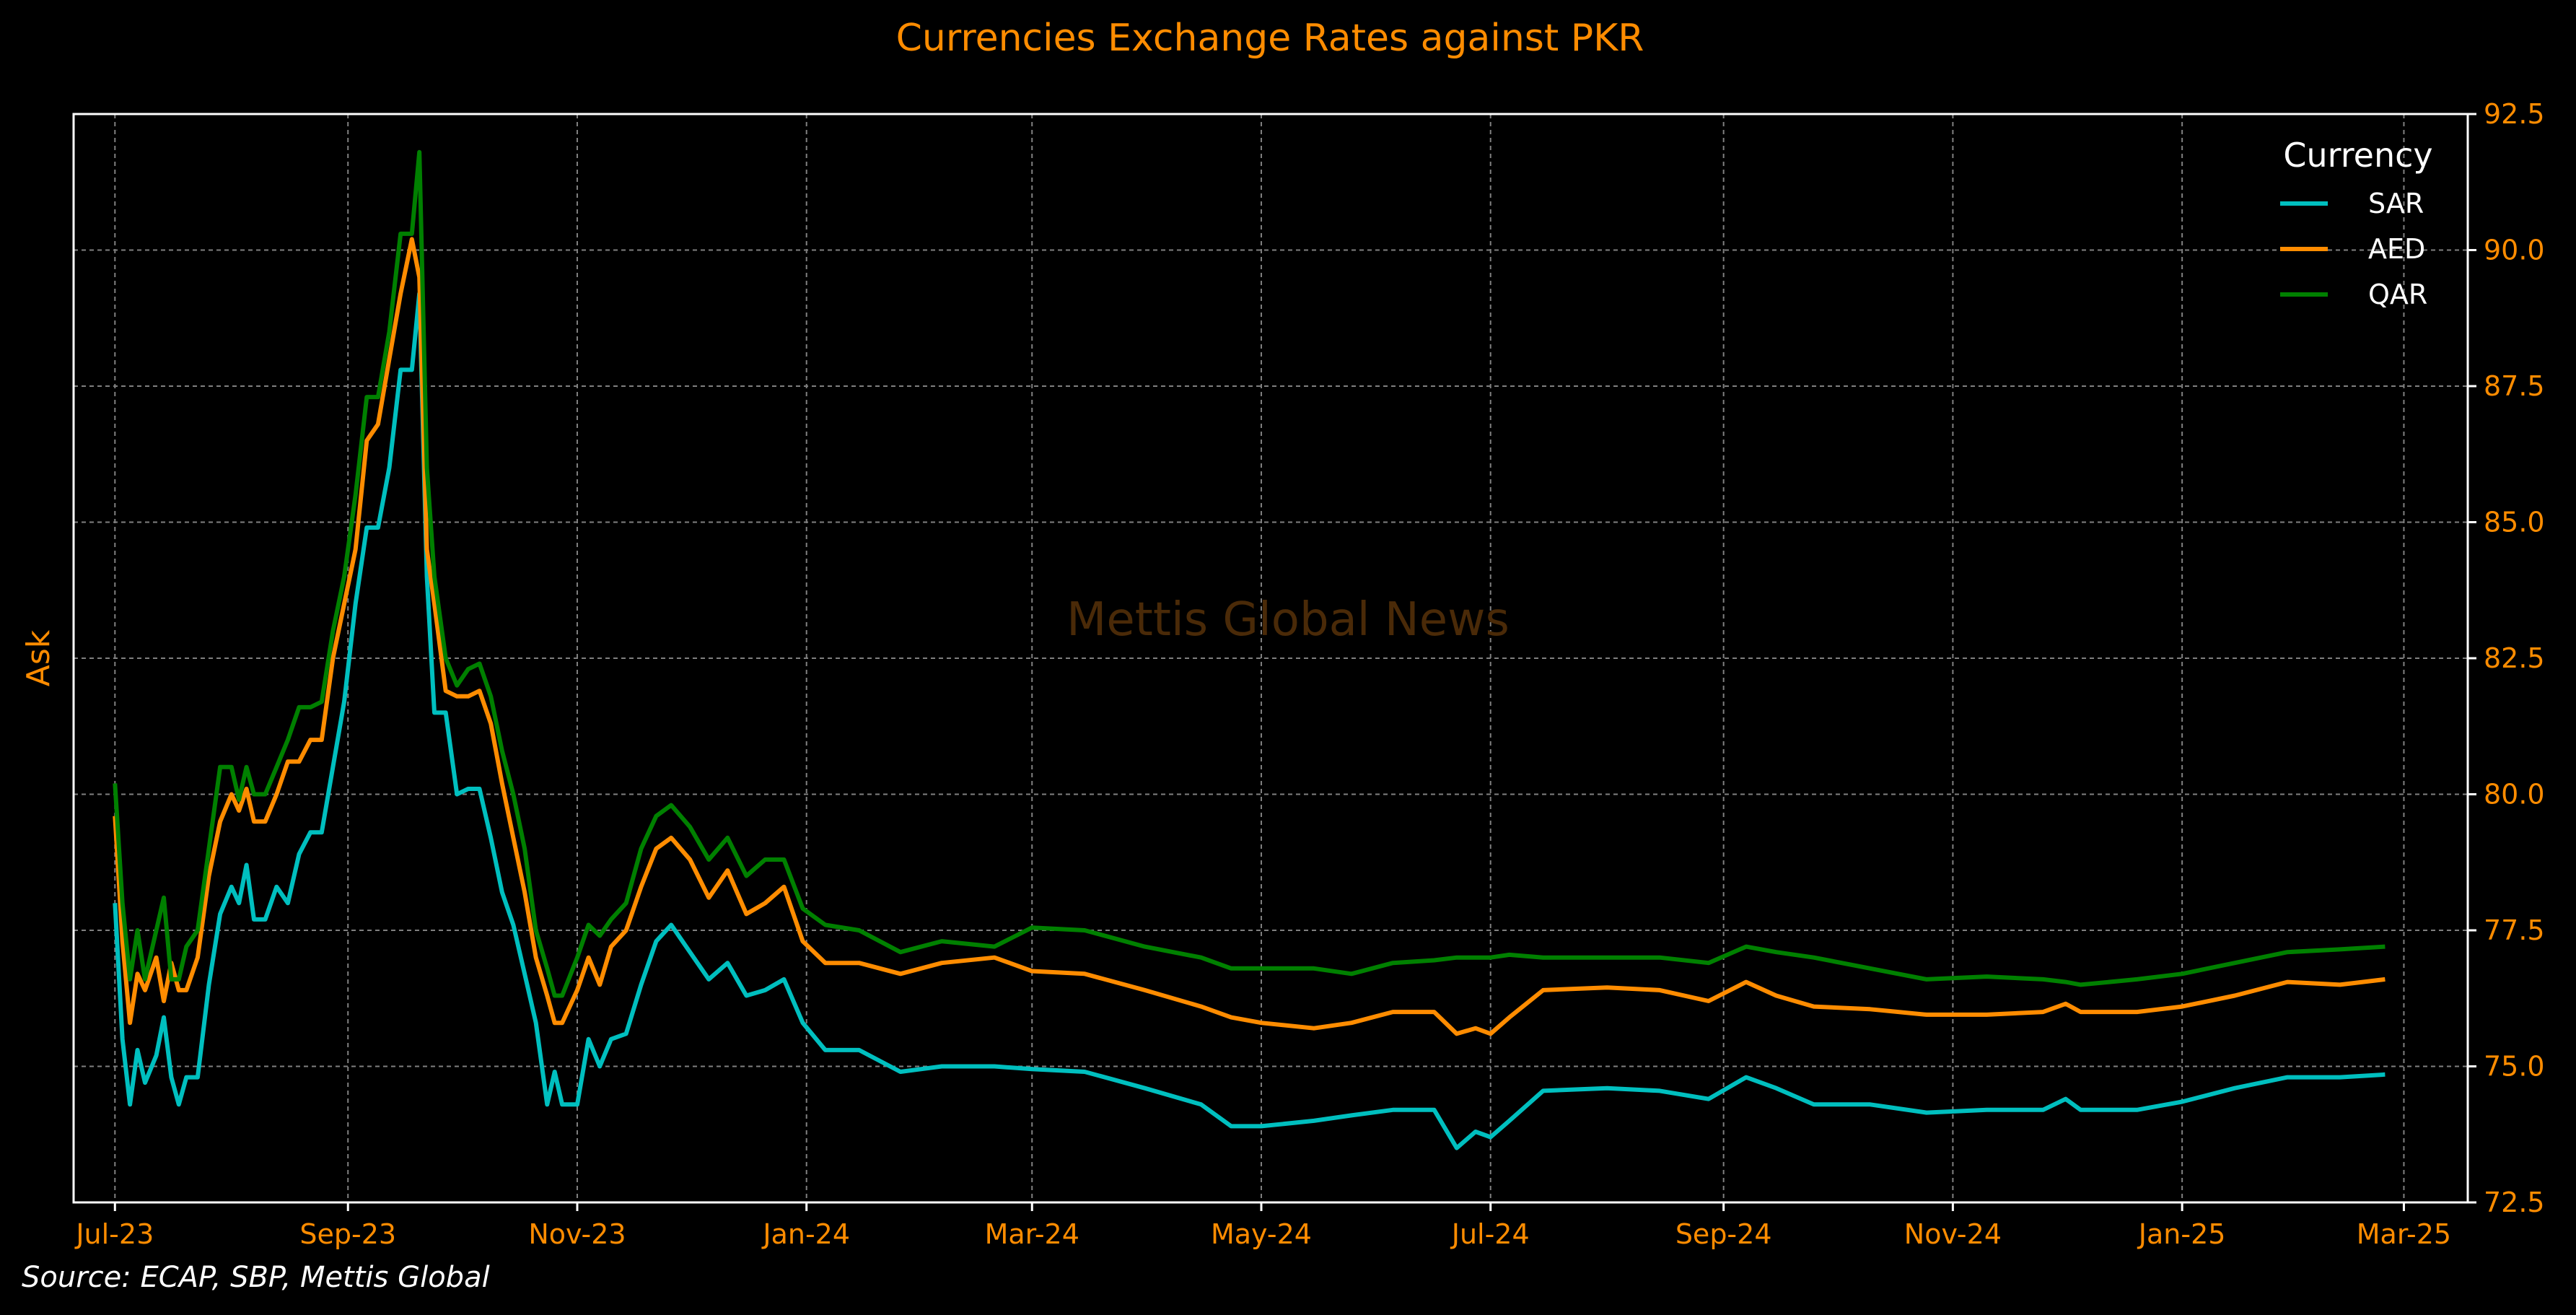  Describe the element at coordinates (2397, 294) in the screenshot. I see `legend-label-qar: QAR` at that location.